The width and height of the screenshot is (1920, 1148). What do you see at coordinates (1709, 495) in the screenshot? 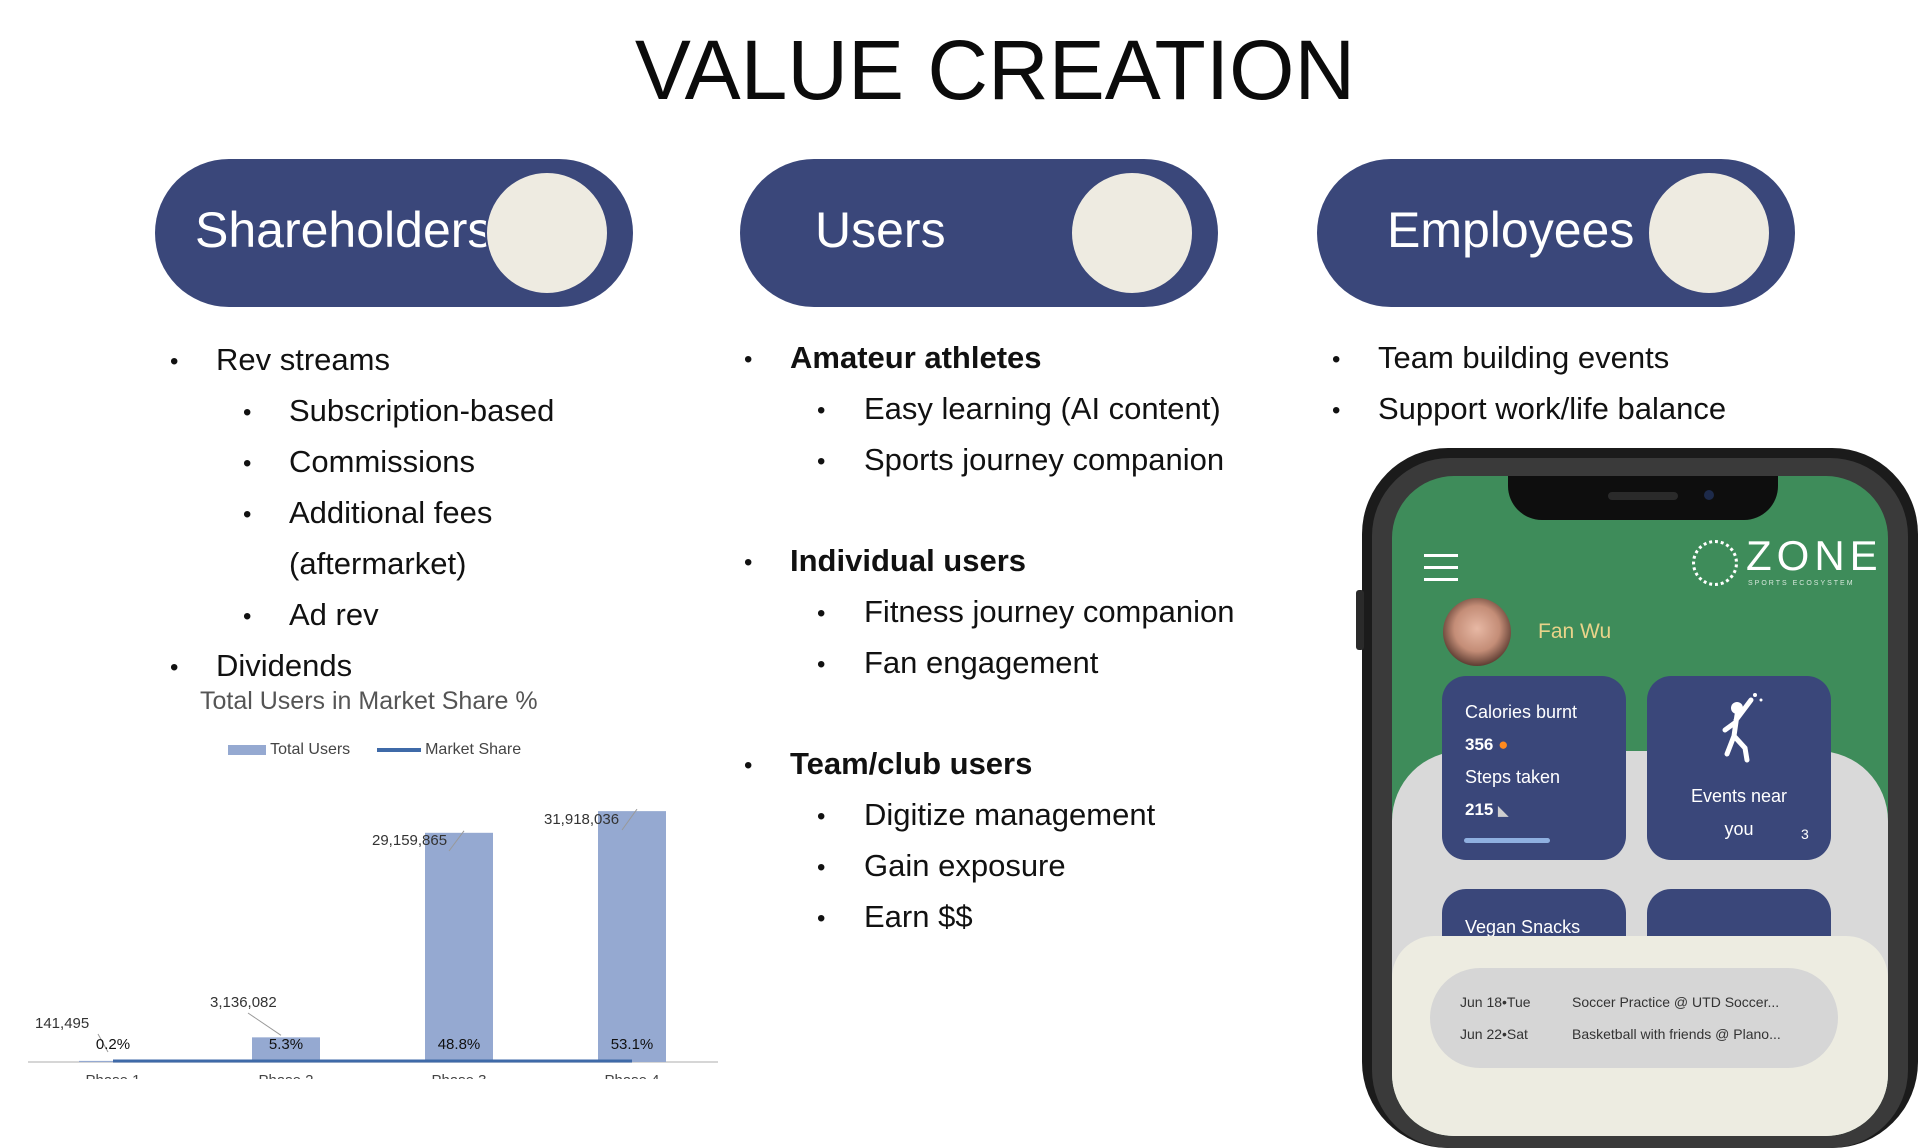
I see `camera-icon` at bounding box center [1709, 495].